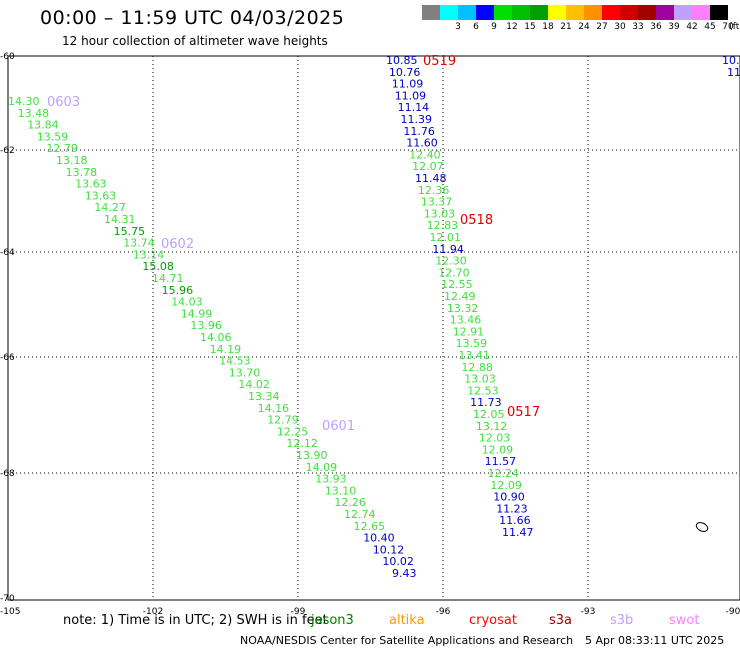 This screenshot has width=740, height=650. Describe the element at coordinates (588, 612) in the screenshot. I see `lon-tick-label: -93` at that location.